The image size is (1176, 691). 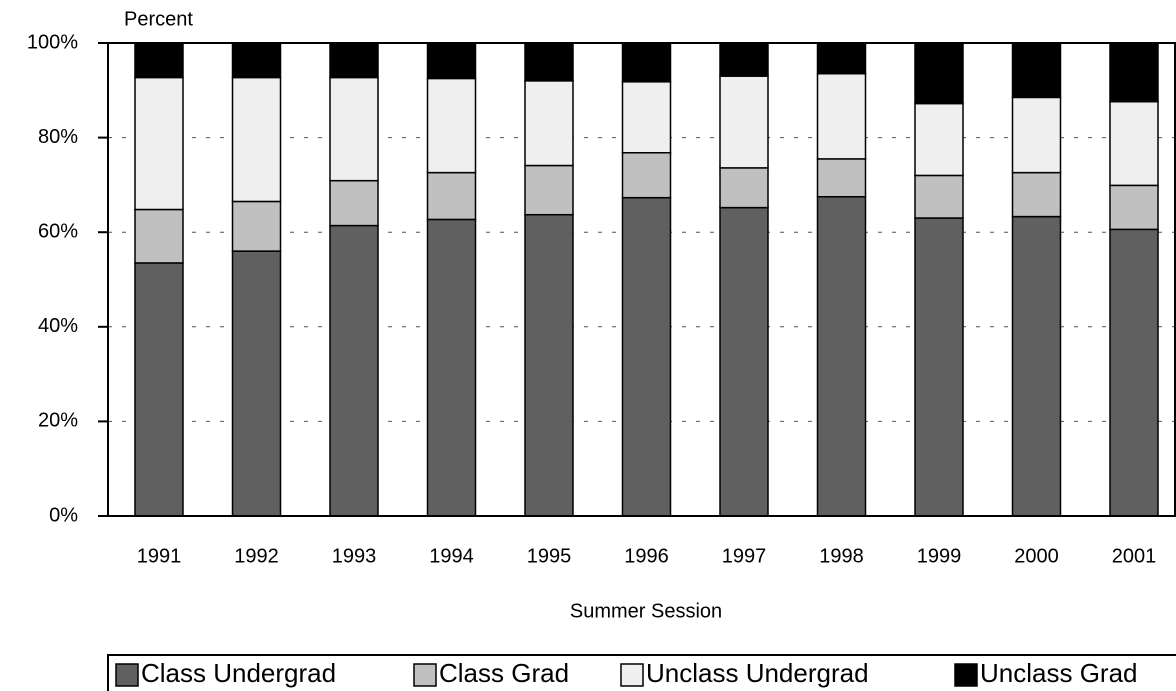 I want to click on x-tick-label: 1998, so click(x=841, y=556).